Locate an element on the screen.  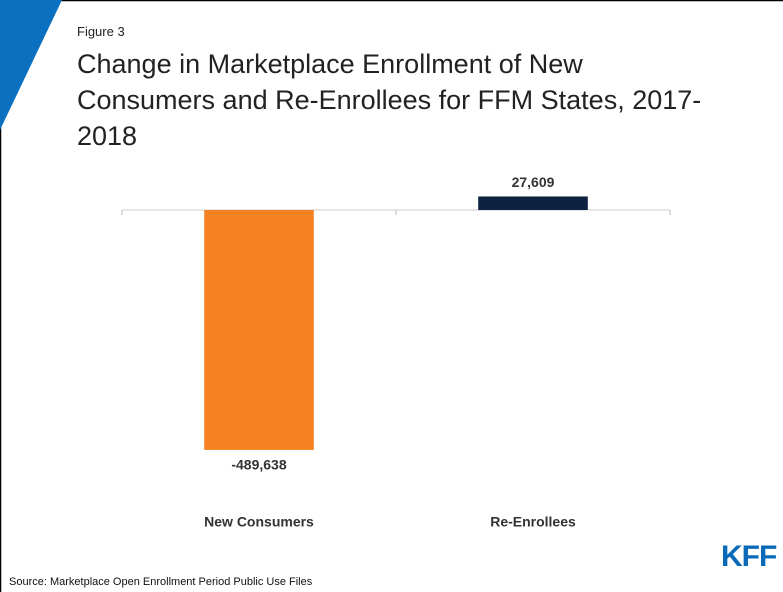
data-label: 27,609 is located at coordinates (533, 182).